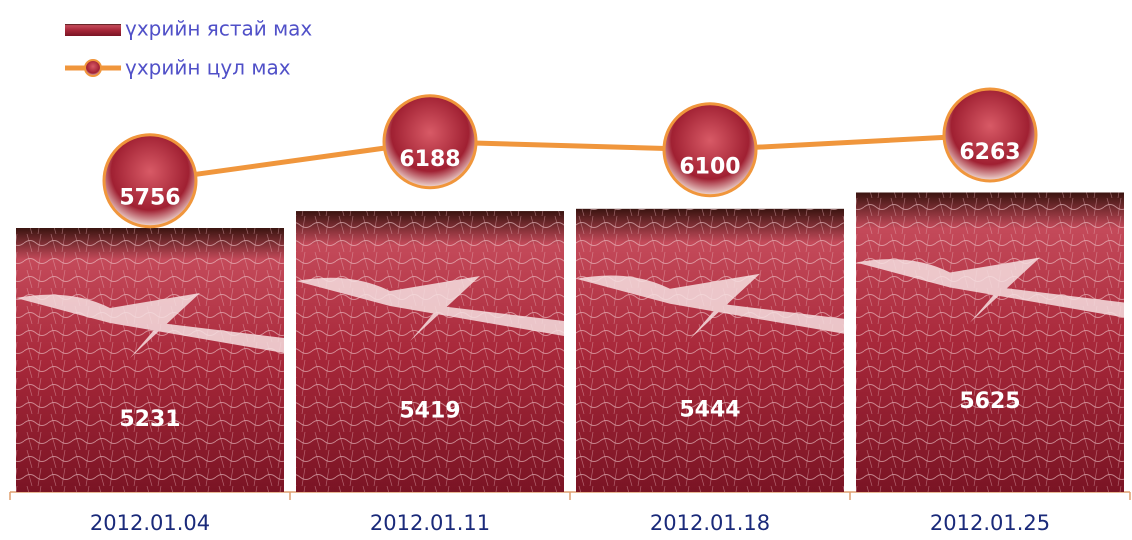 The height and width of the screenshot is (540, 1132). I want to click on legend-label: үхрийн цул мах, so click(208, 68).